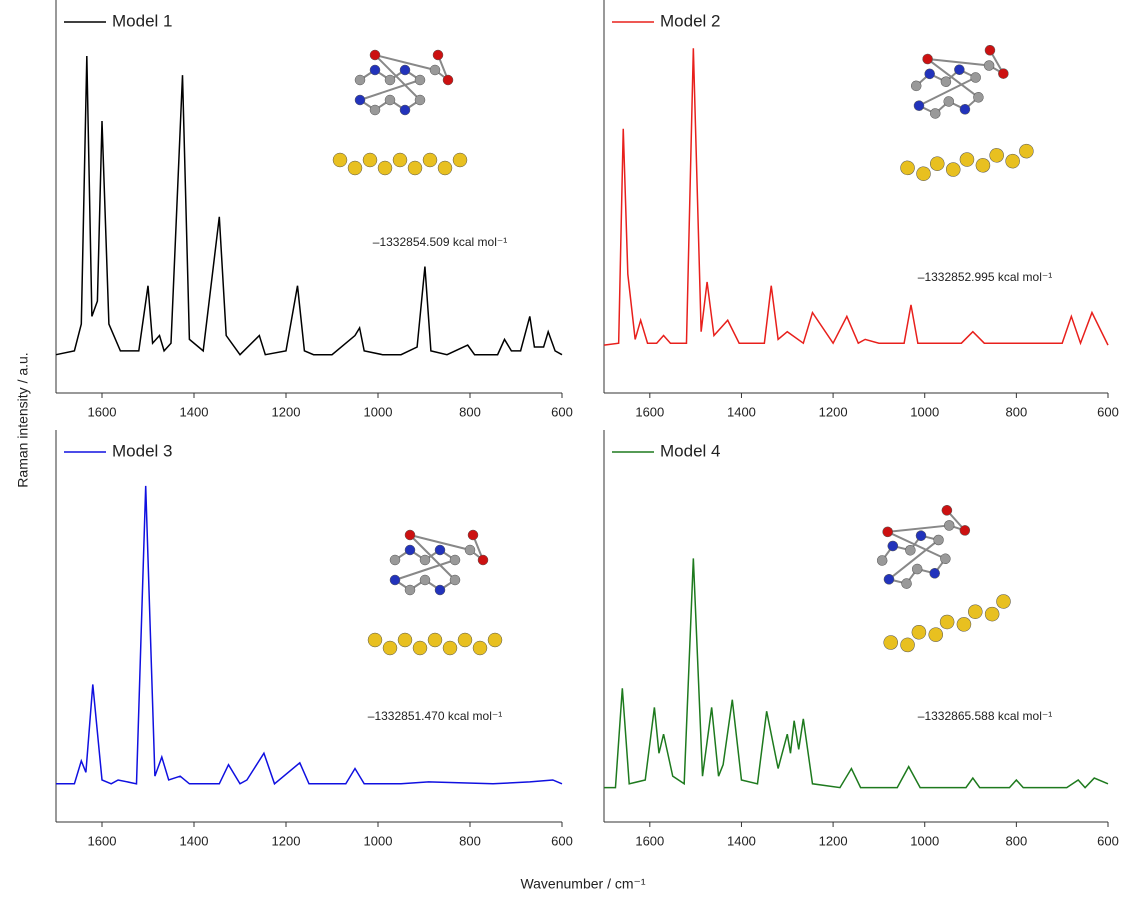  Describe the element at coordinates (309, 635) in the screenshot. I see `spectrum-line` at that location.